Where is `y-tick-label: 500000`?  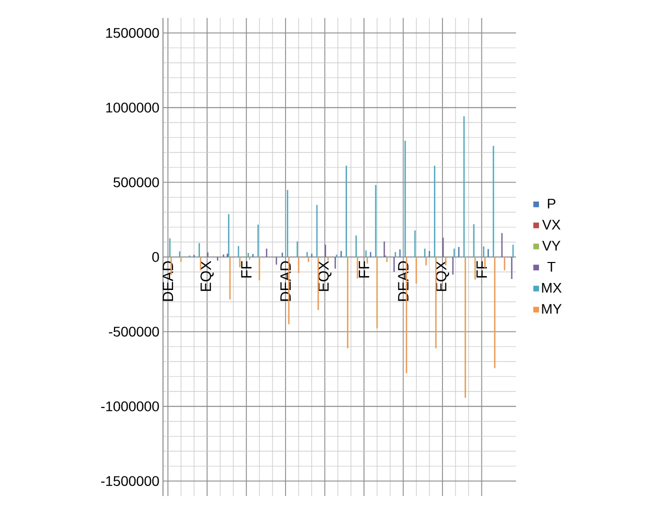
y-tick-label: 500000 is located at coordinates (136, 182).